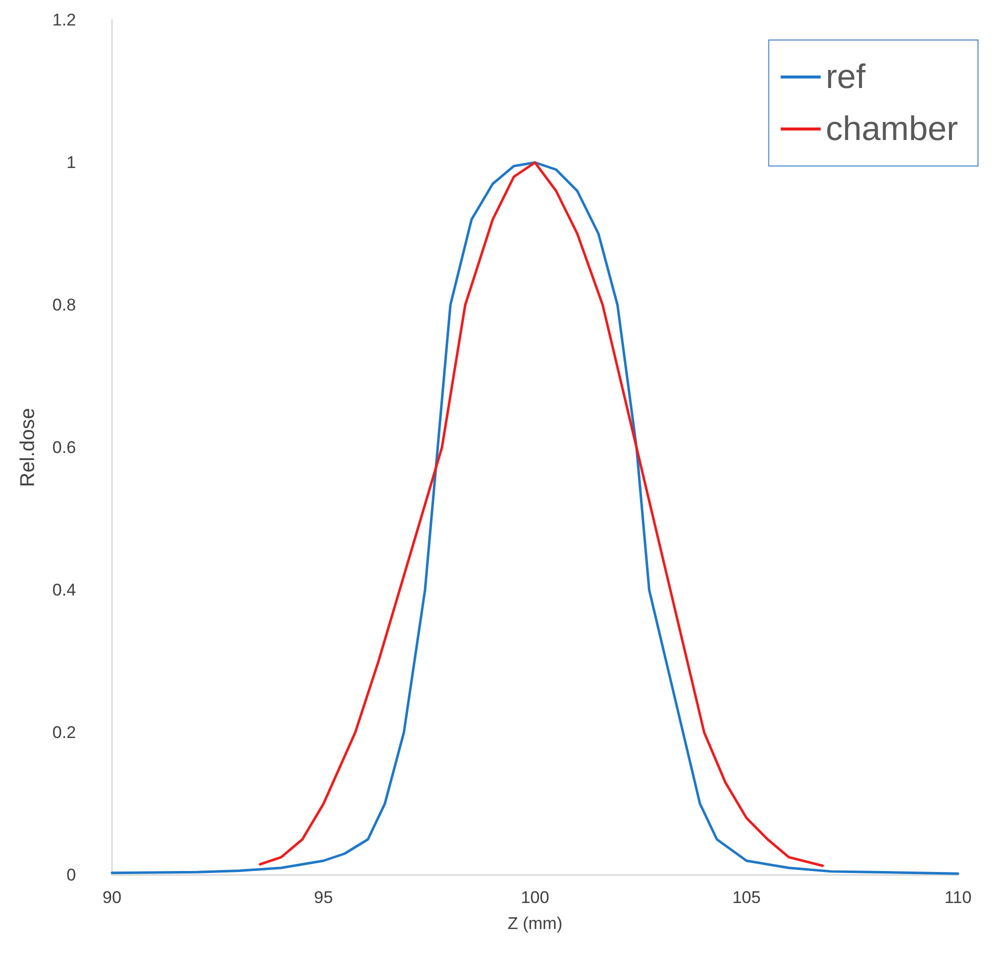  What do you see at coordinates (64, 447) in the screenshot?
I see `y-tick-label: 0.6` at bounding box center [64, 447].